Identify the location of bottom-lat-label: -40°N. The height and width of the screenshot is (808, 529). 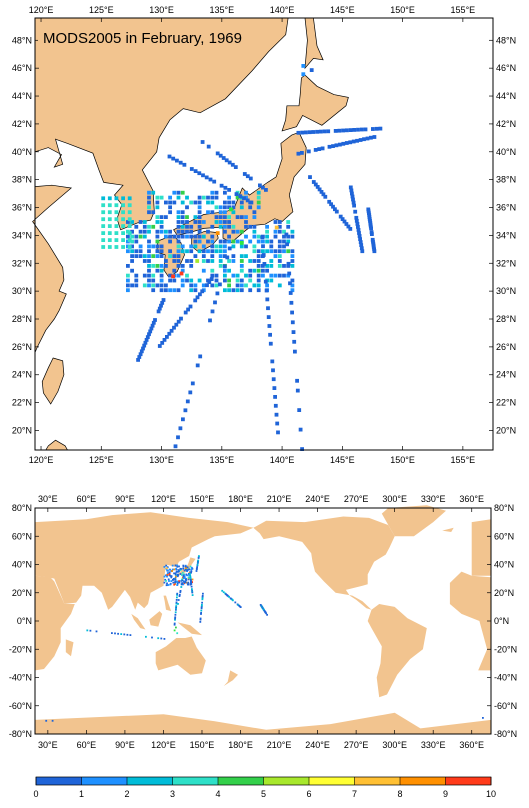
(20, 678).